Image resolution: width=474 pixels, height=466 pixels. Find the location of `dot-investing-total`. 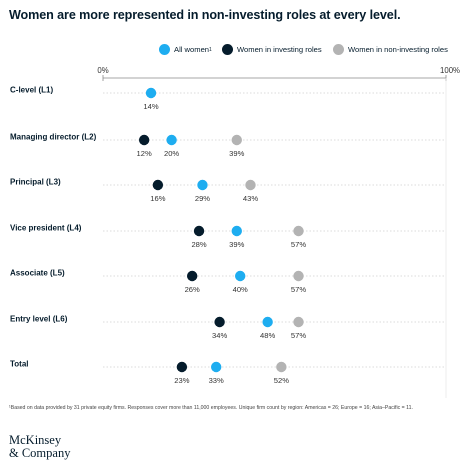

dot-investing-total is located at coordinates (182, 367).